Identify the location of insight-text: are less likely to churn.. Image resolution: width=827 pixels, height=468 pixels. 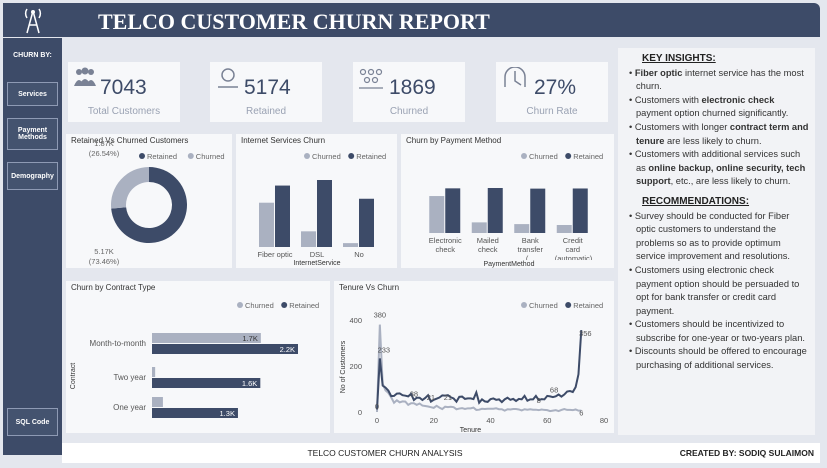
(713, 140).